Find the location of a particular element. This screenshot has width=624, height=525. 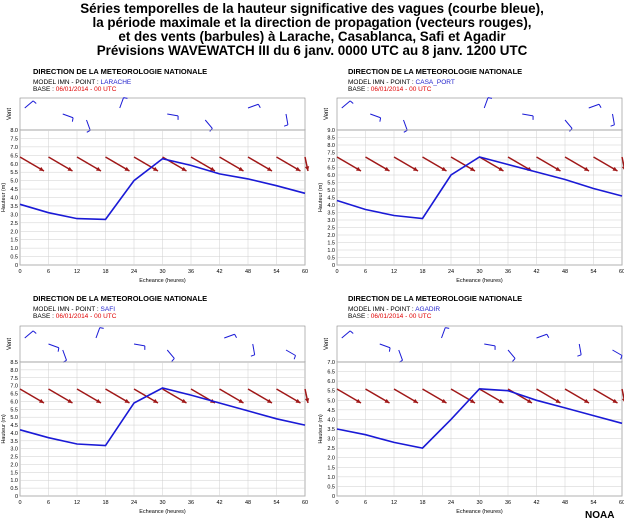

base-date: 06/01/2014 - 00 UTC is located at coordinates (86, 316).